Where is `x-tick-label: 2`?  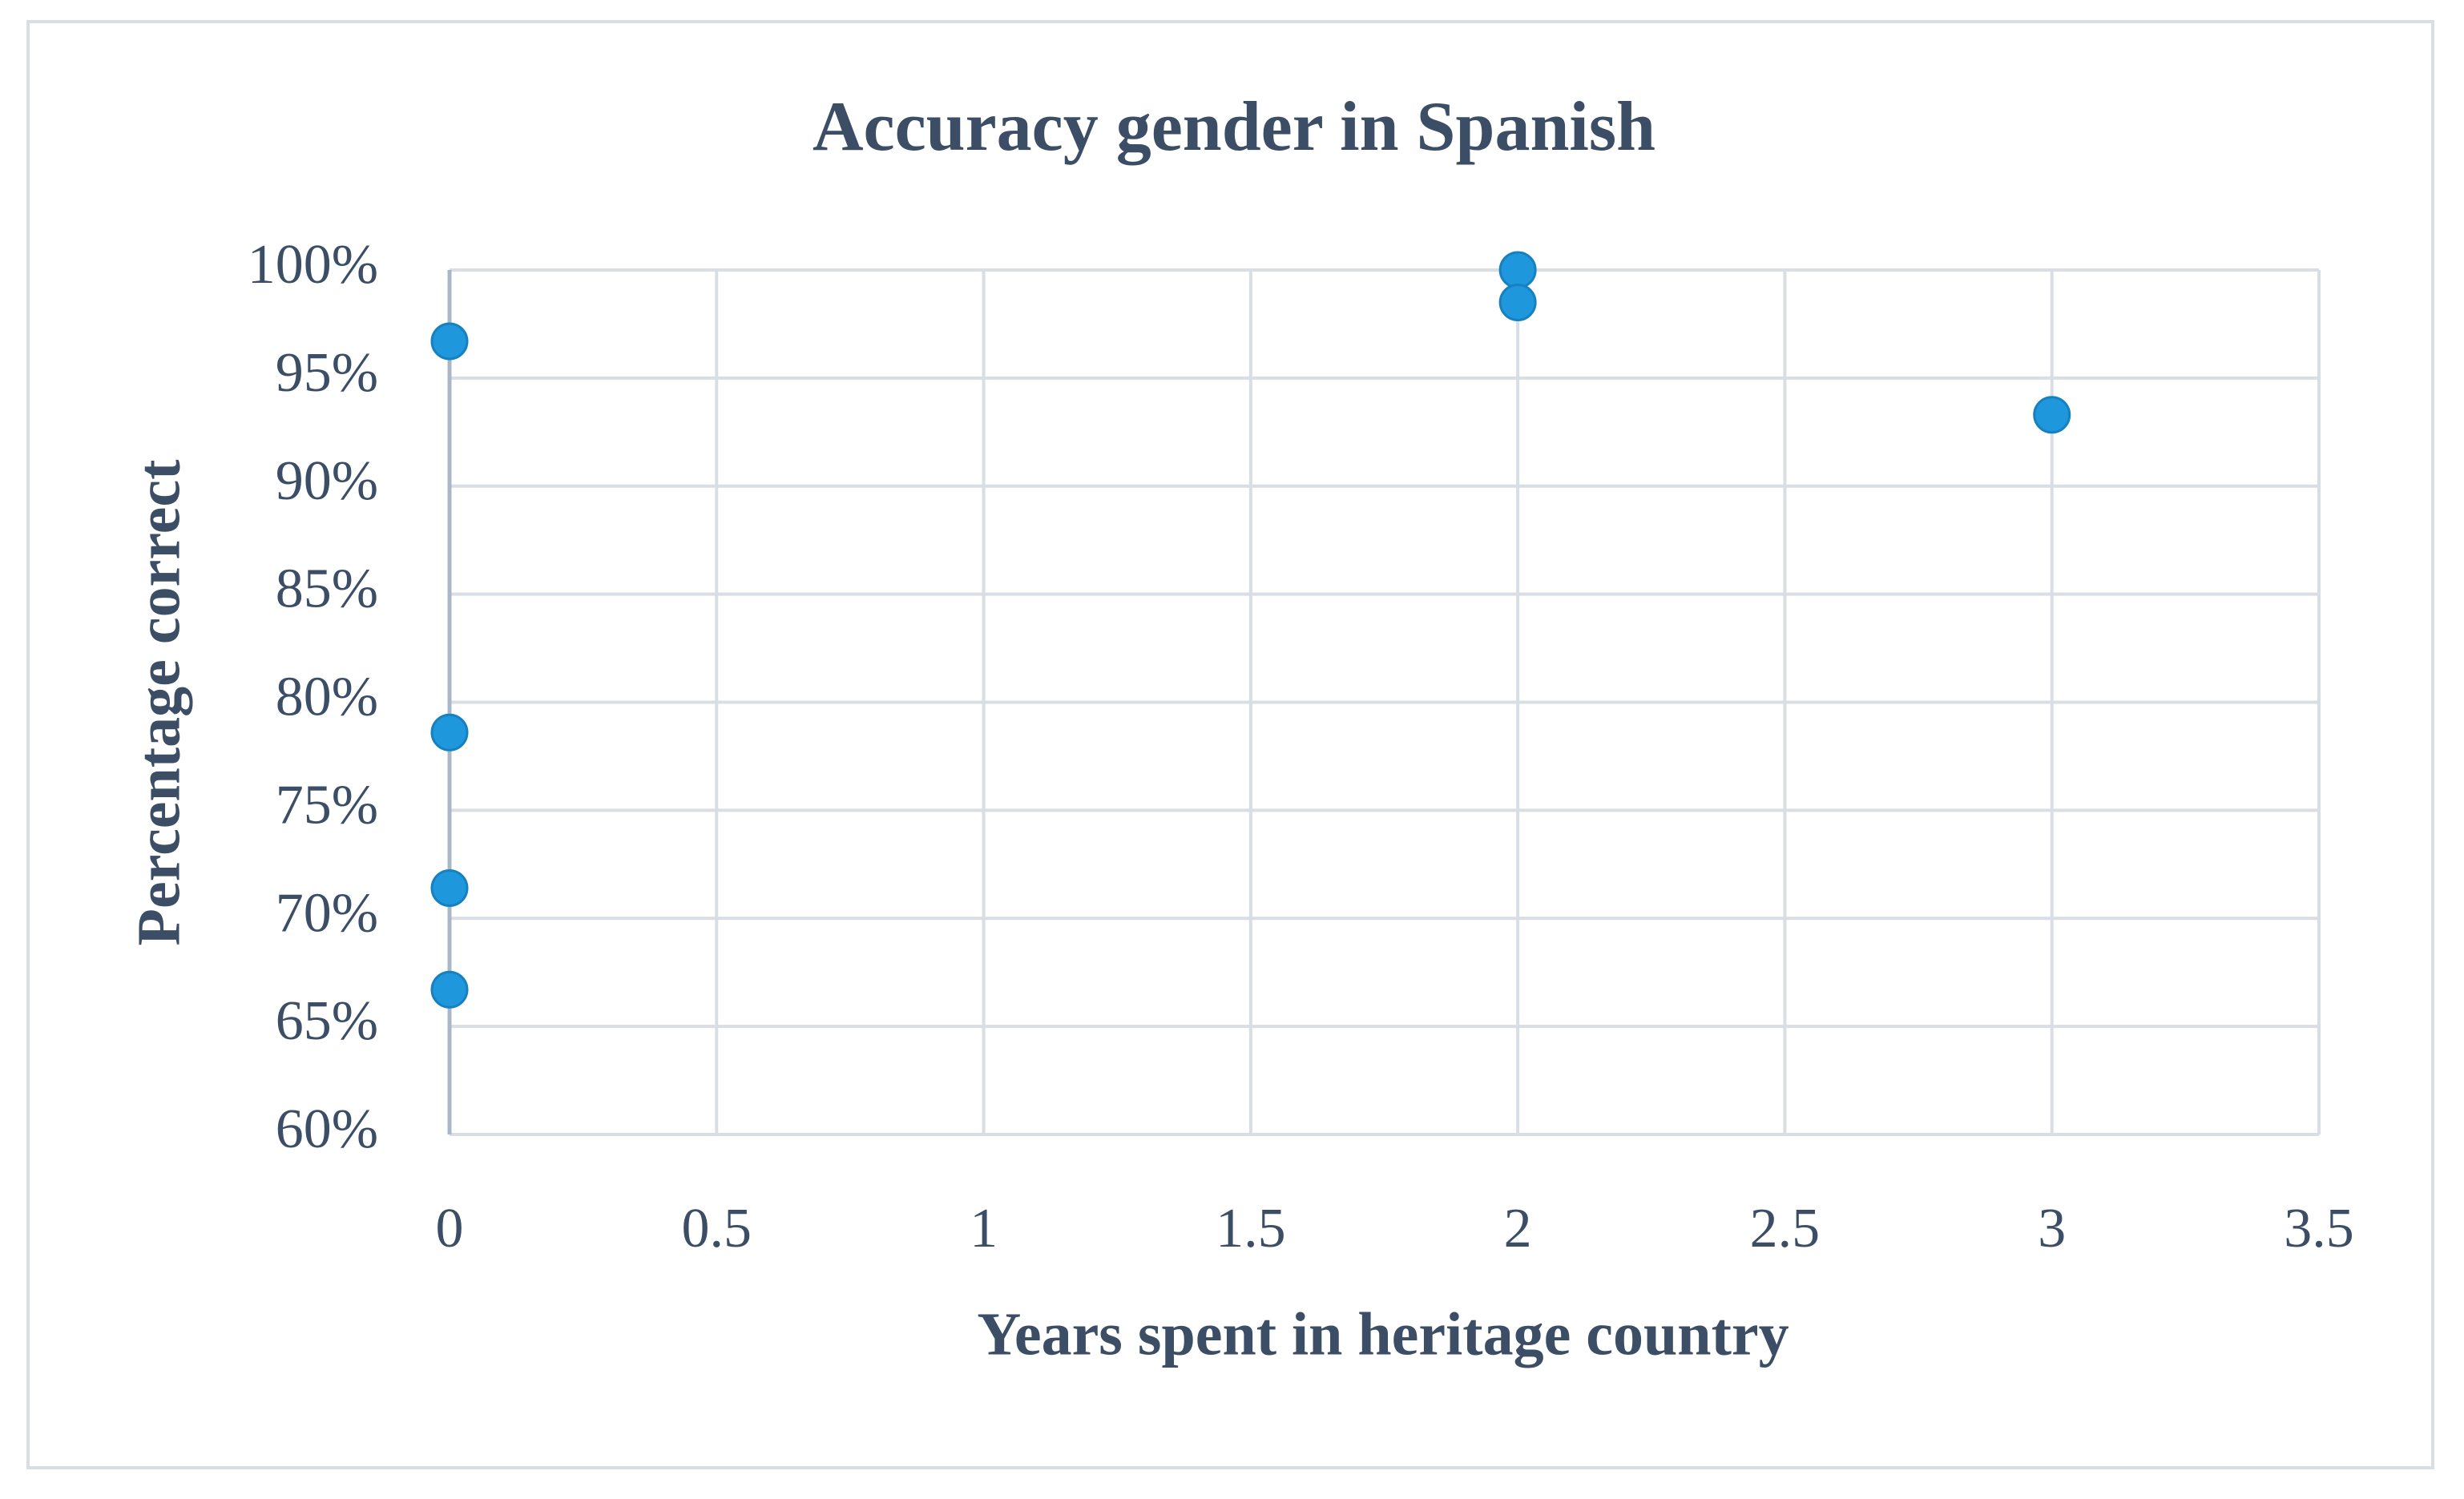
x-tick-label: 2 is located at coordinates (1518, 1228).